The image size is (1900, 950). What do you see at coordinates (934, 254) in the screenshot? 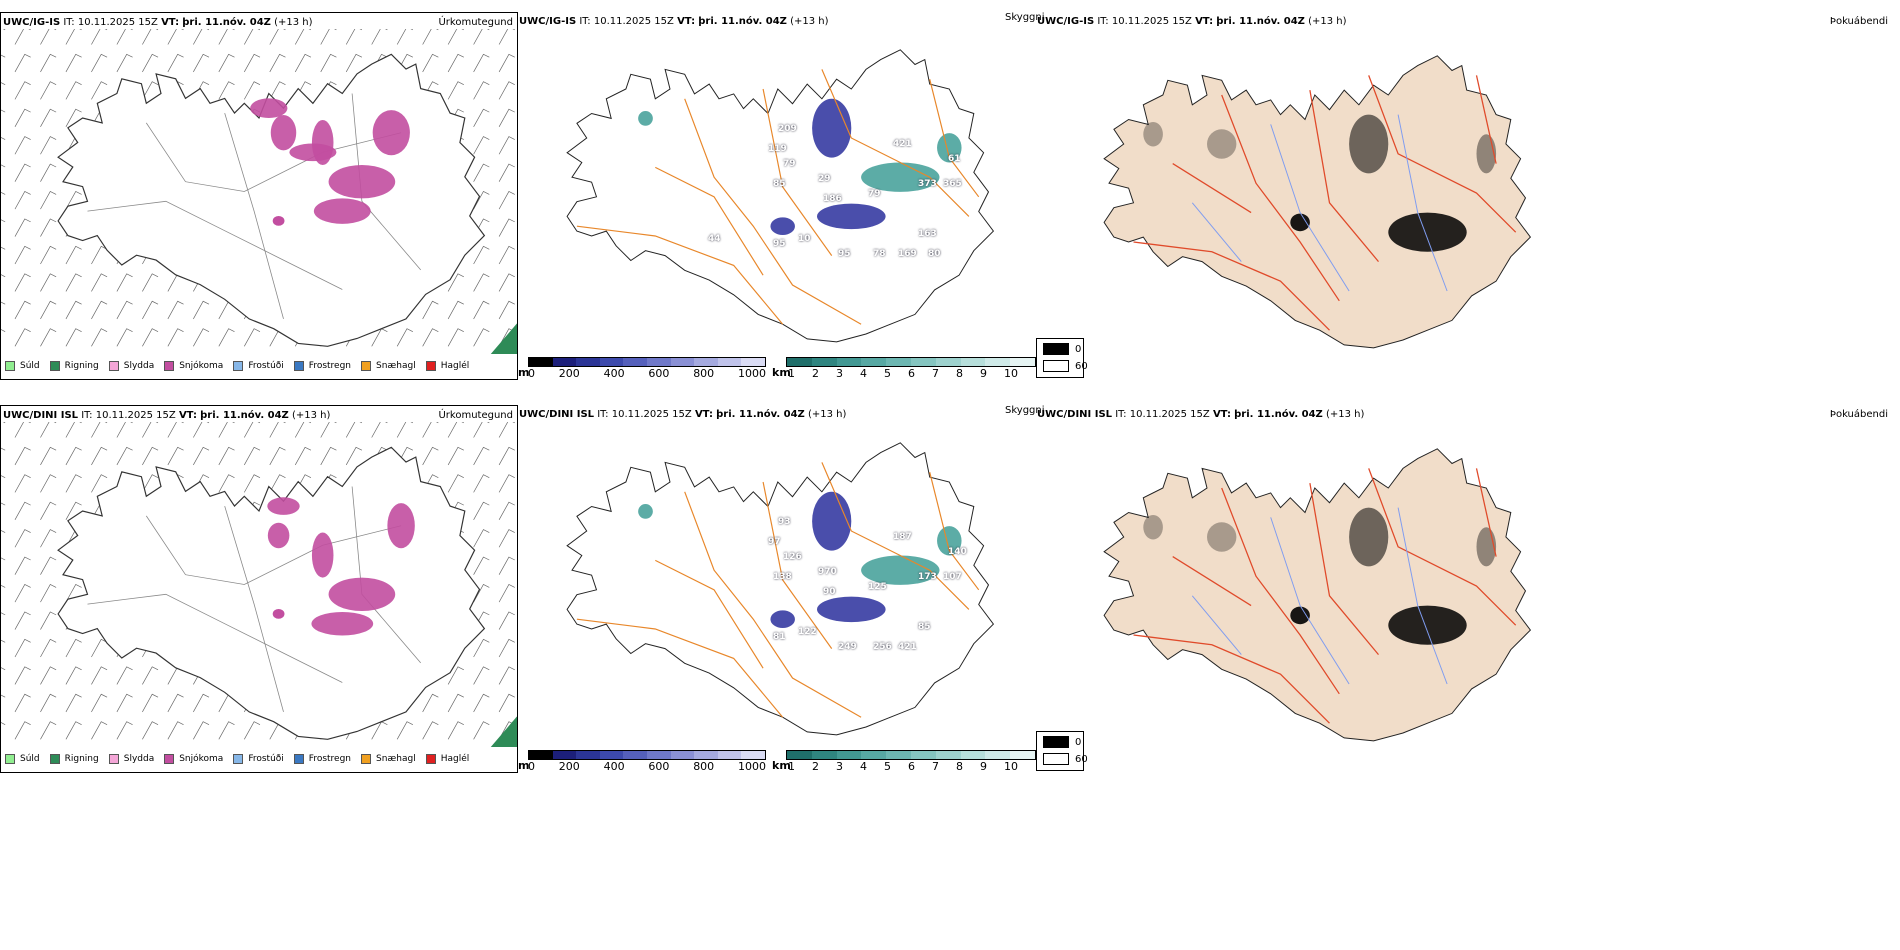
I see `ceiling-value-label: 80` at bounding box center [934, 254].